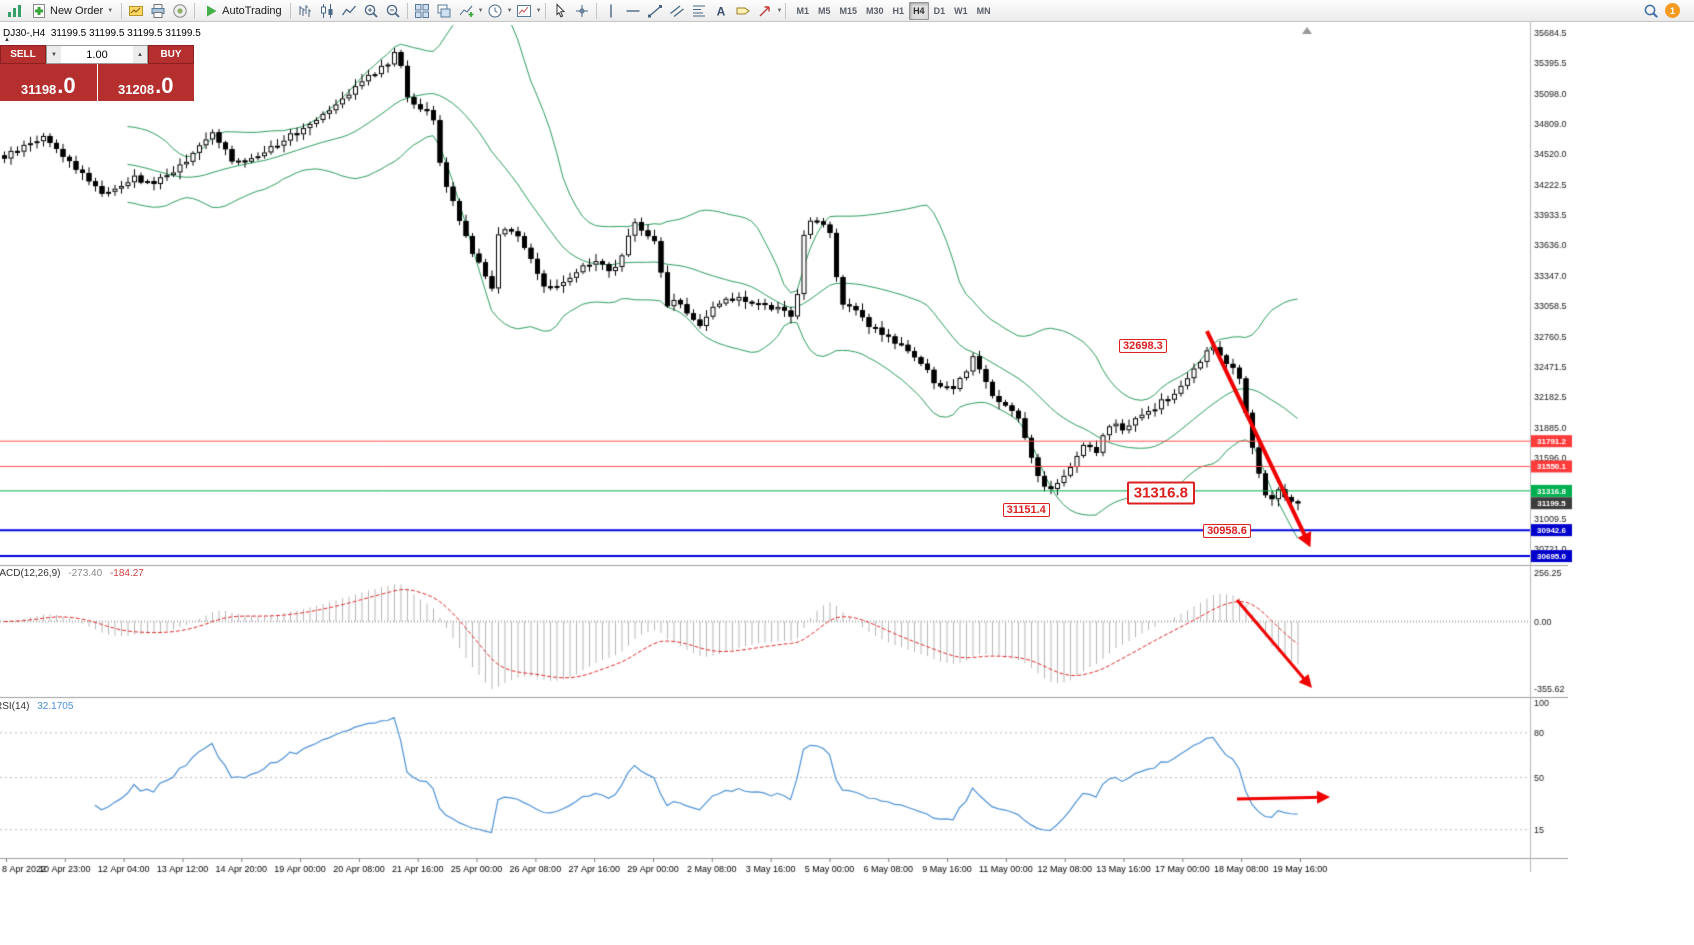 This screenshot has width=1694, height=945. What do you see at coordinates (1026, 510) in the screenshot?
I see `price-annotation: 31151.4` at bounding box center [1026, 510].